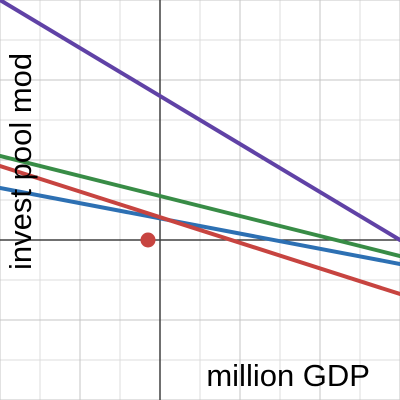  I want to click on data-point, so click(148, 240).